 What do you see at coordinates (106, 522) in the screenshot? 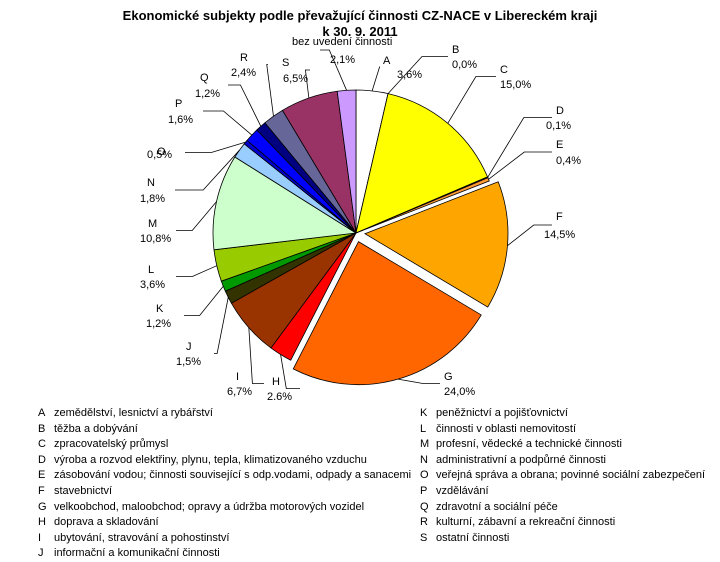
I see `legend-text: doprava a skladování` at bounding box center [106, 522].